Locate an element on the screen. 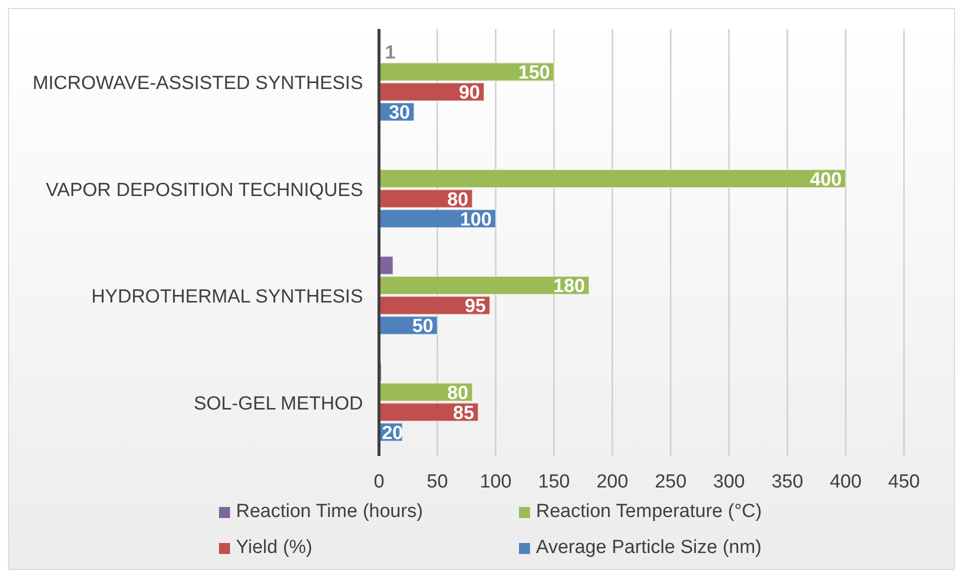 This screenshot has height=577, width=963. data-label: 95 is located at coordinates (475, 307).